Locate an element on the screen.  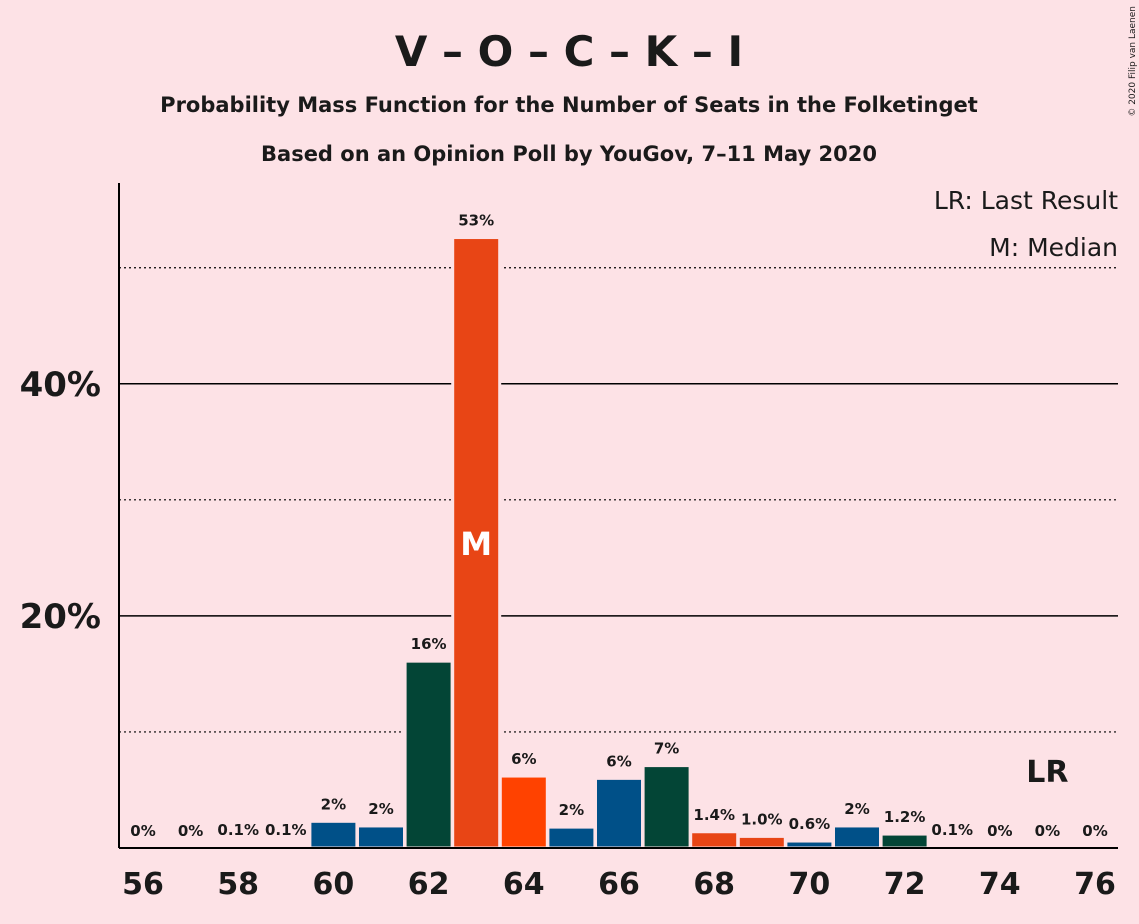
value-label: 1.4% is located at coordinates (714, 815).